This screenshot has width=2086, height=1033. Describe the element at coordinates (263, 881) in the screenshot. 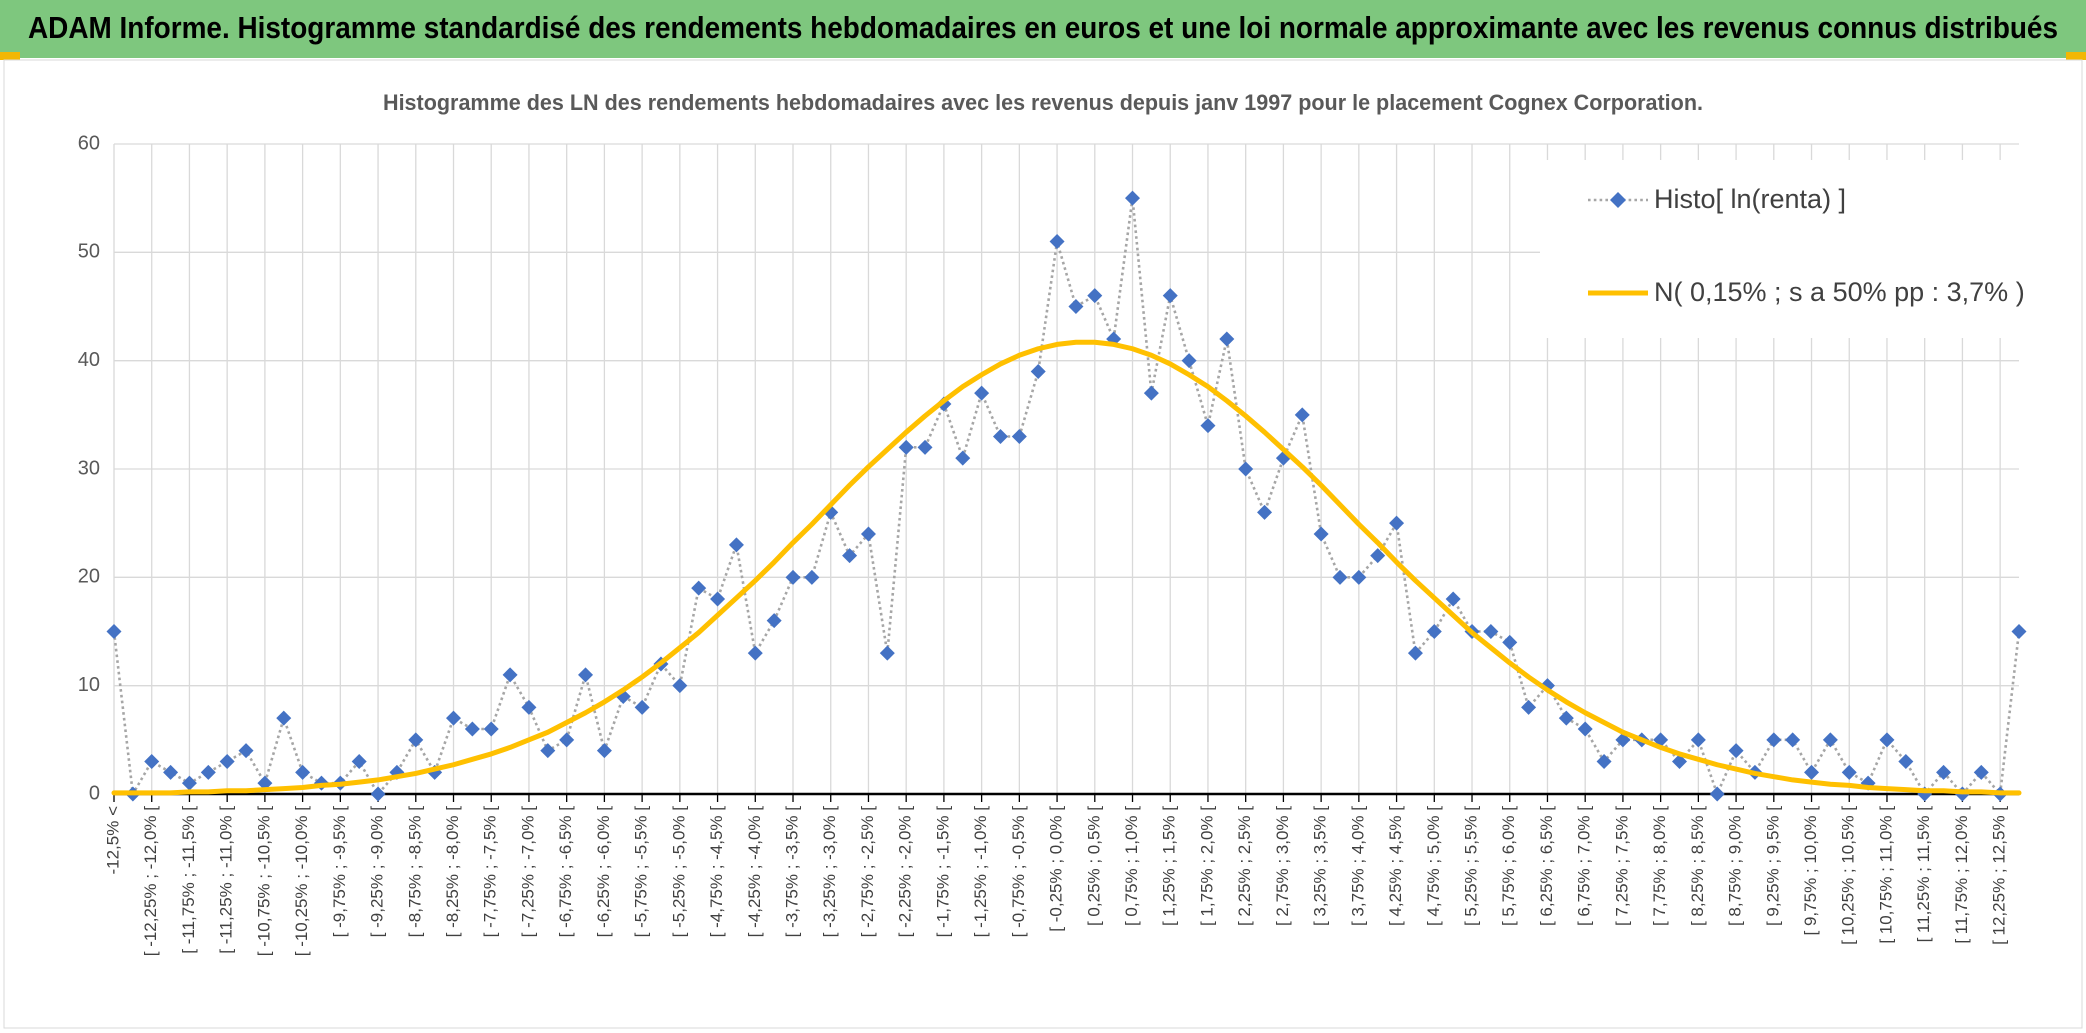

I see `x-tick-label: [ -10,75% ; -10,5% [` at that location.